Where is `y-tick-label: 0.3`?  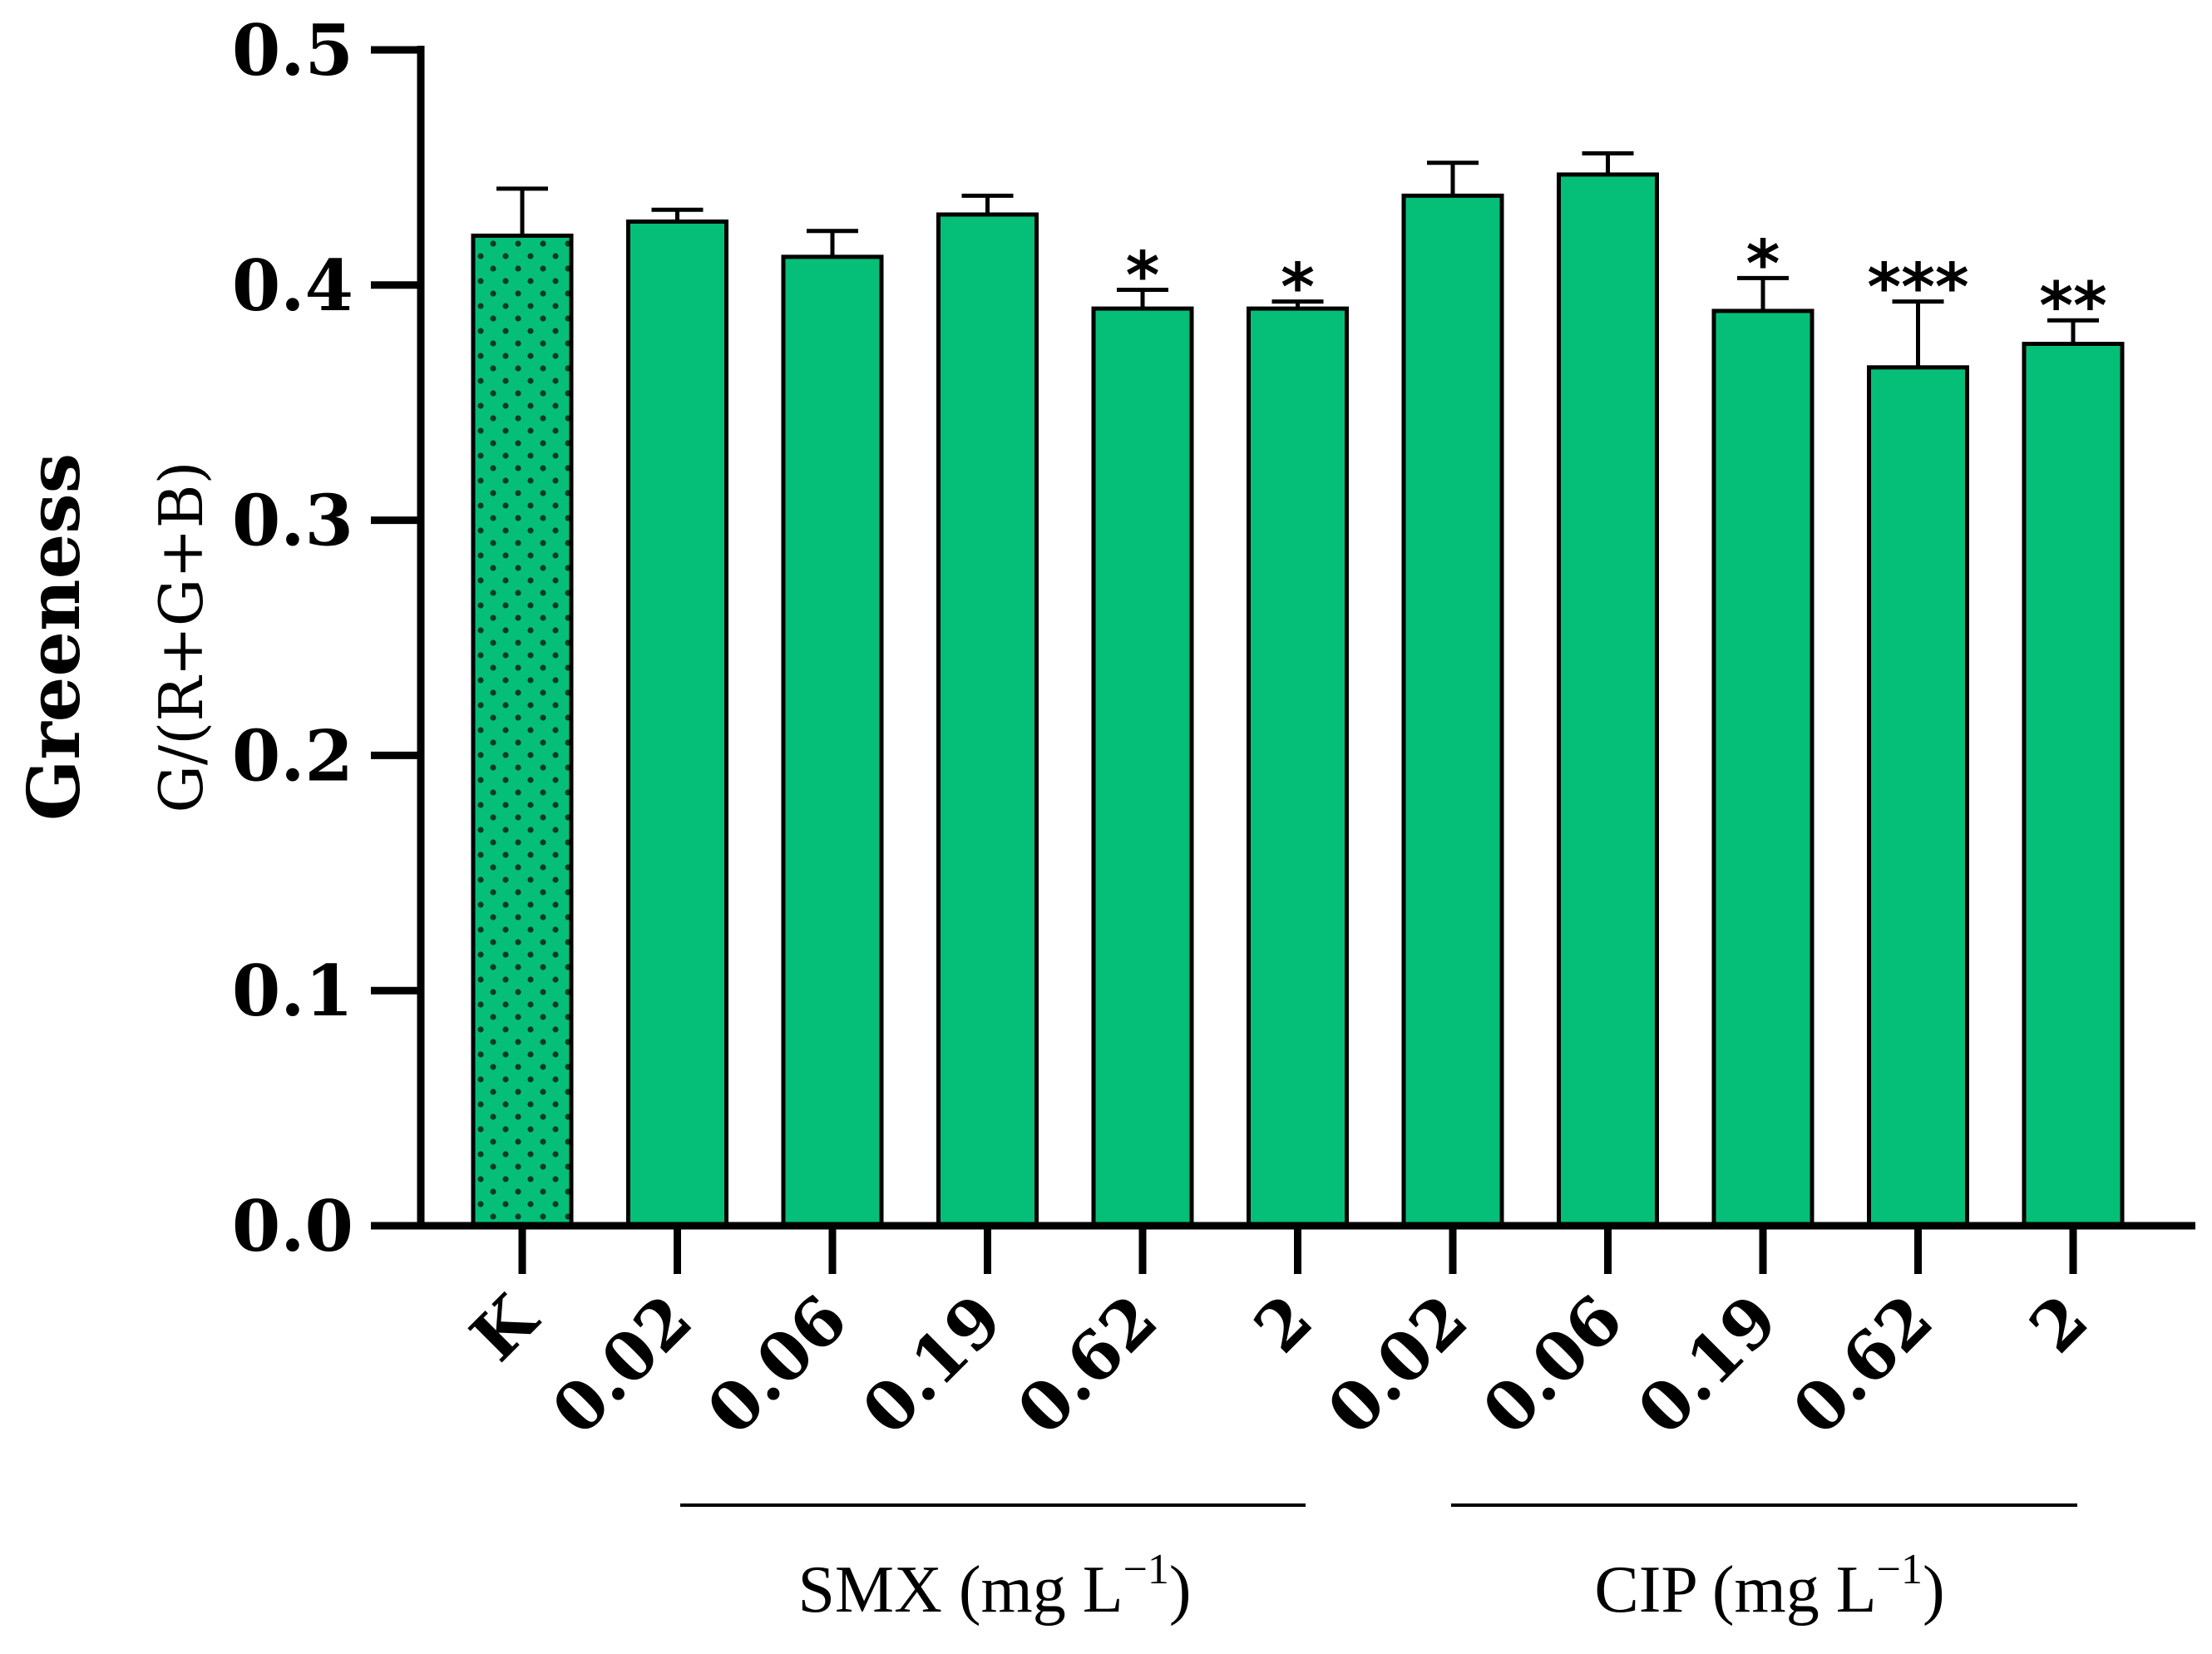
y-tick-label: 0.3 is located at coordinates (292, 521).